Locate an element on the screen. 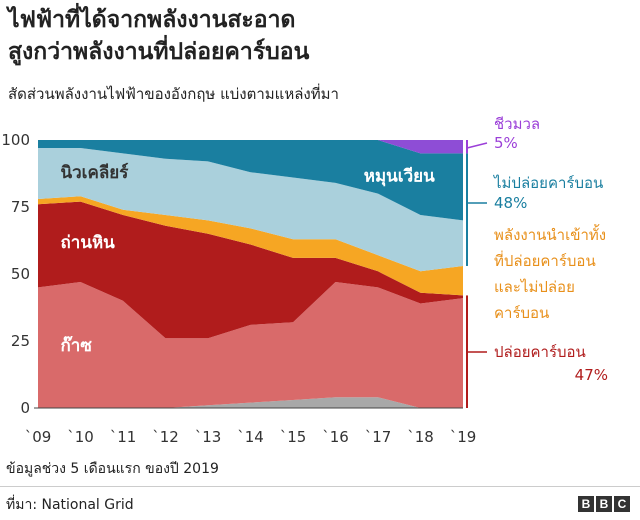  x-tick-label: `16 is located at coordinates (335, 437).